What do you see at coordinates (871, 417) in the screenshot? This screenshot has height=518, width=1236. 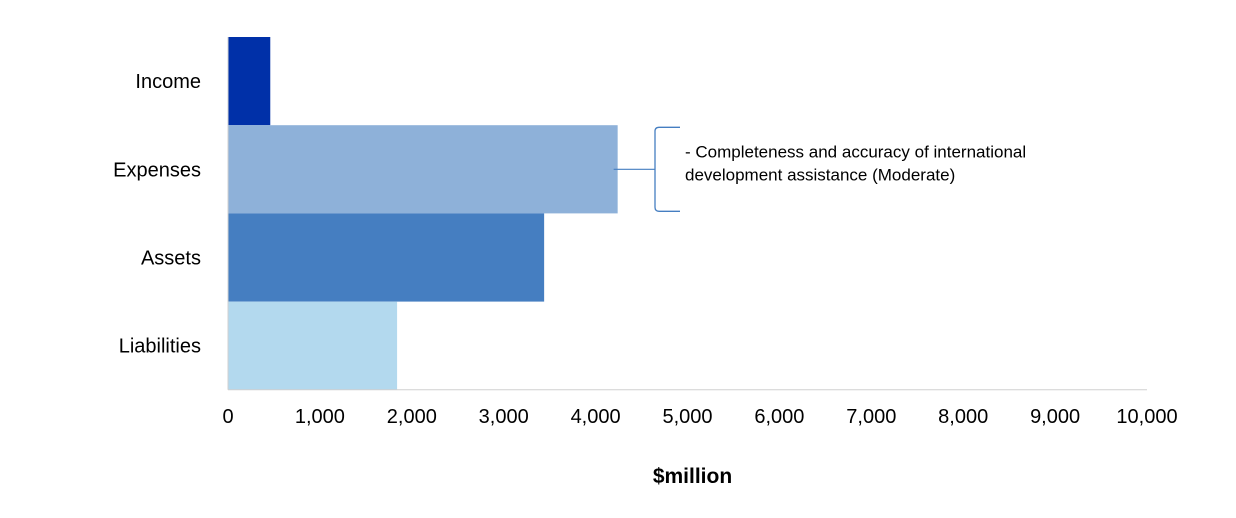 I see `x-tick-label: 7,000` at bounding box center [871, 417].